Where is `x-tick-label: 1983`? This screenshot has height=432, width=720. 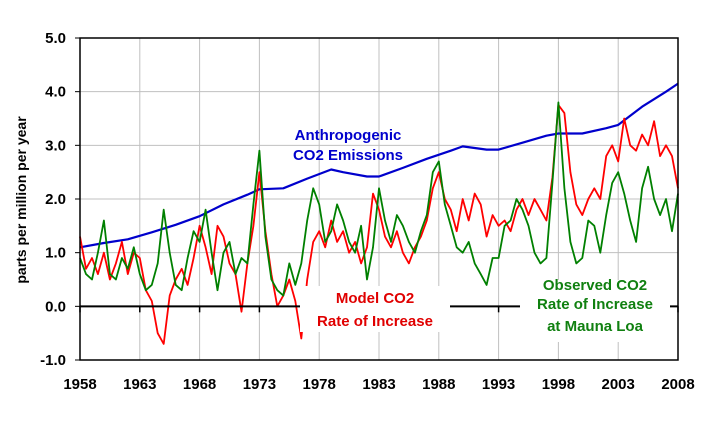
x-tick-label: 1983 is located at coordinates (378, 384).